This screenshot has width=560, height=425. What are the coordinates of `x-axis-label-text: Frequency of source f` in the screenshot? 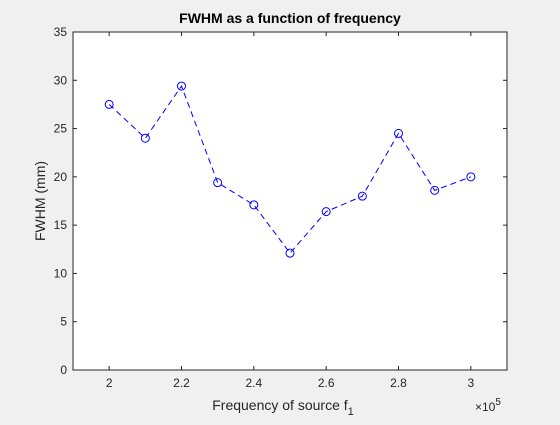 It's located at (280, 405).